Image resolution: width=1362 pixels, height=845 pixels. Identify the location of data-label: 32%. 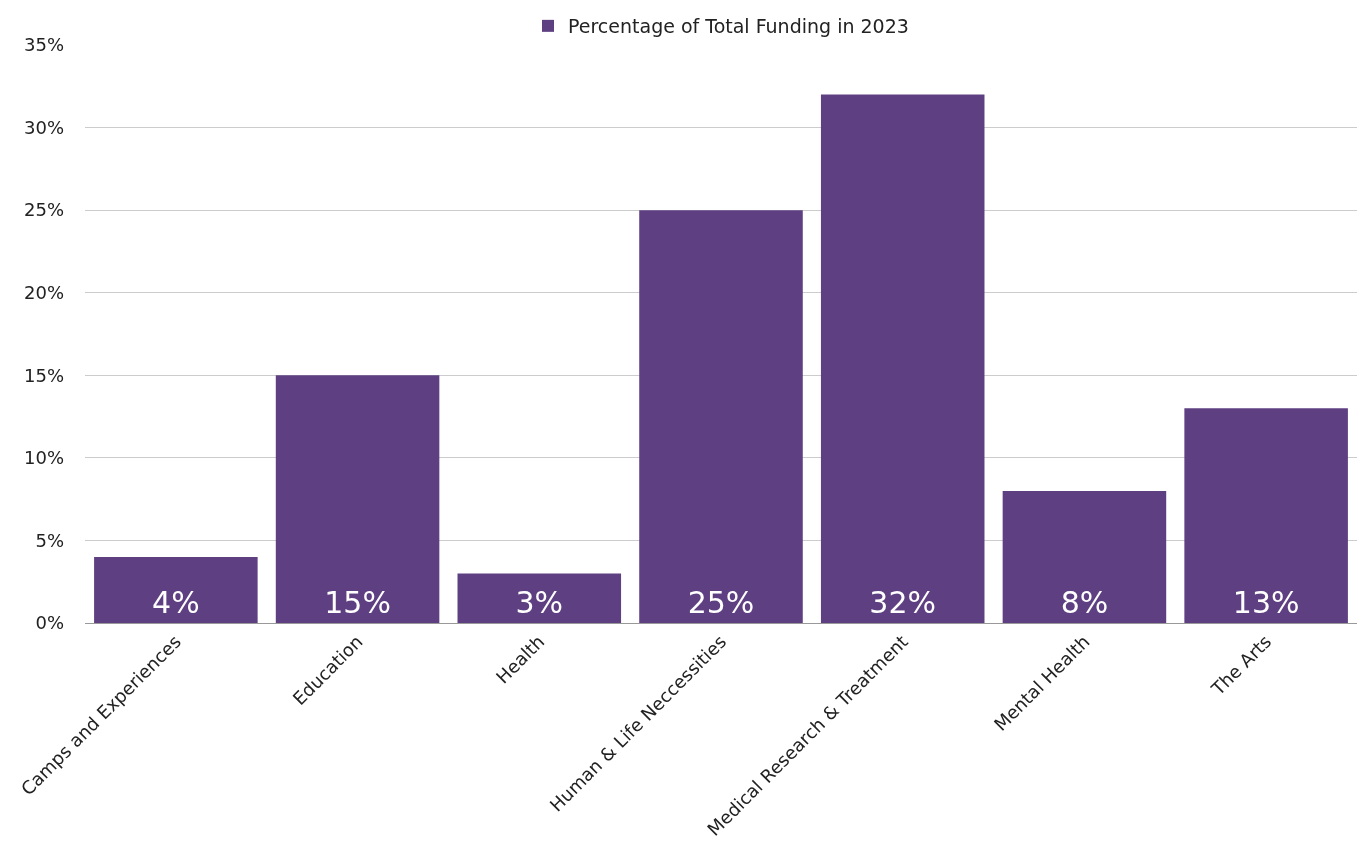
(903, 602).